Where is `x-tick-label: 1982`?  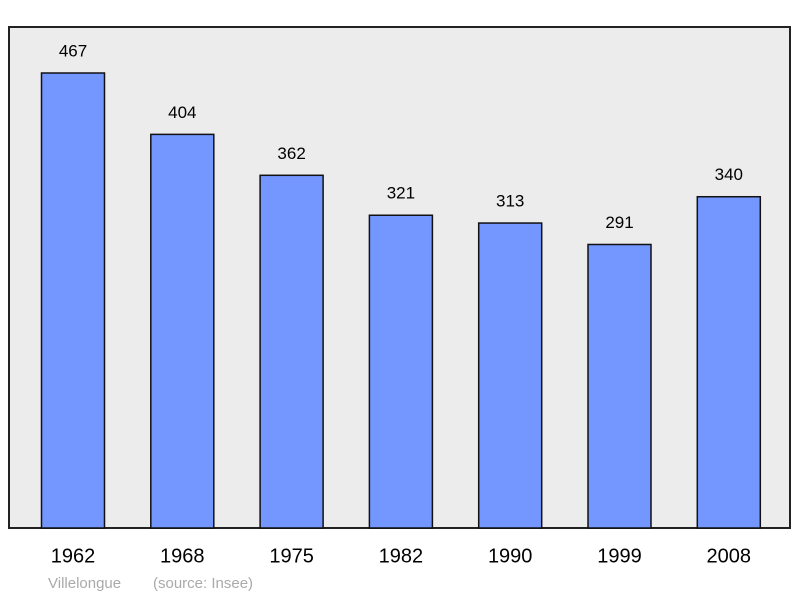
x-tick-label: 1982 is located at coordinates (401, 556).